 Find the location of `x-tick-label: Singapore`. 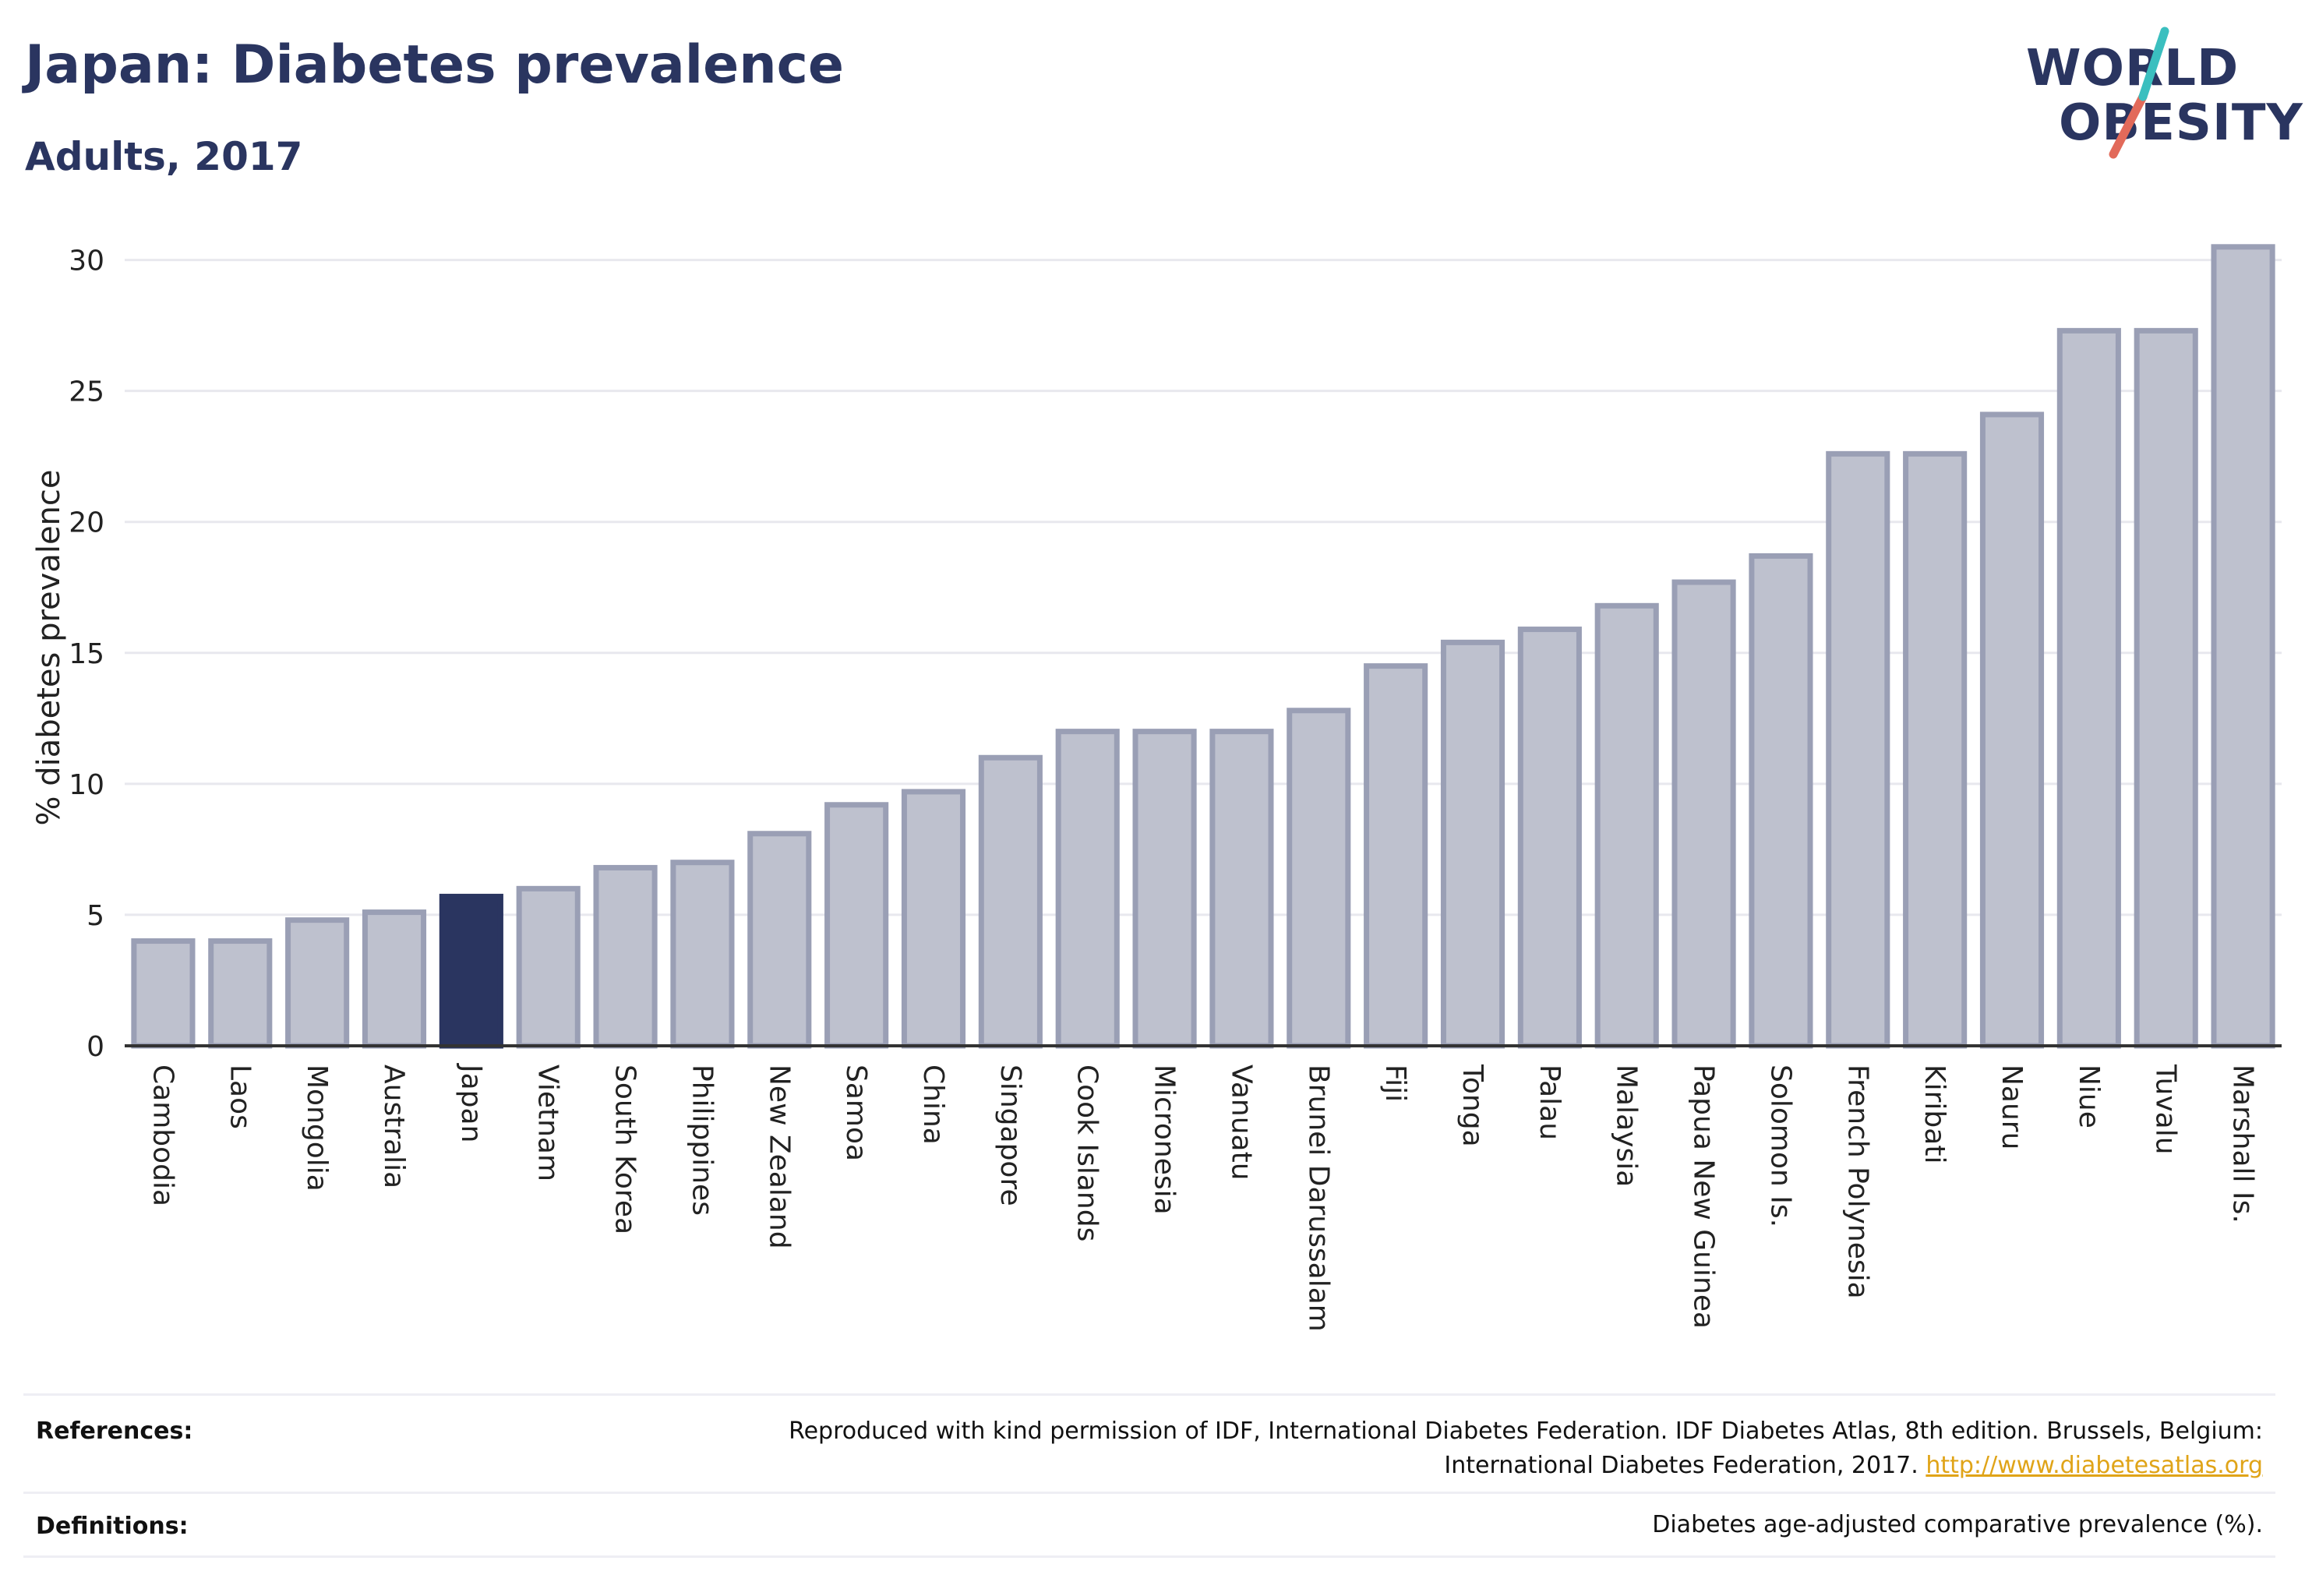

x-tick-label: Singapore is located at coordinates (1010, 1135).